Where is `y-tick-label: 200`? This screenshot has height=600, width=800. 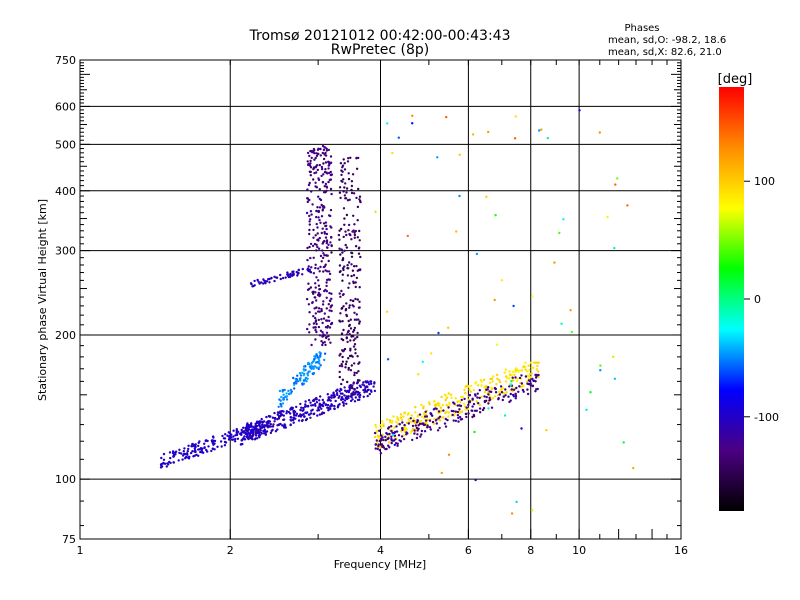
y-tick-label: 200 is located at coordinates (65, 335).